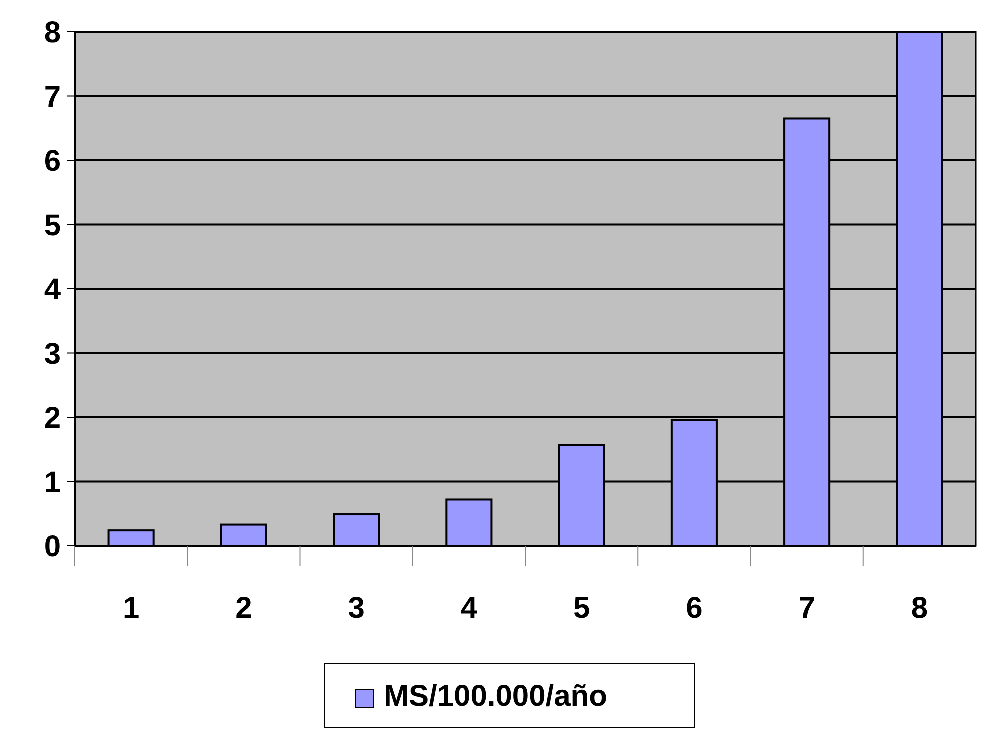 The height and width of the screenshot is (731, 986). Describe the element at coordinates (52, 547) in the screenshot. I see `y-tick-label: 0` at that location.